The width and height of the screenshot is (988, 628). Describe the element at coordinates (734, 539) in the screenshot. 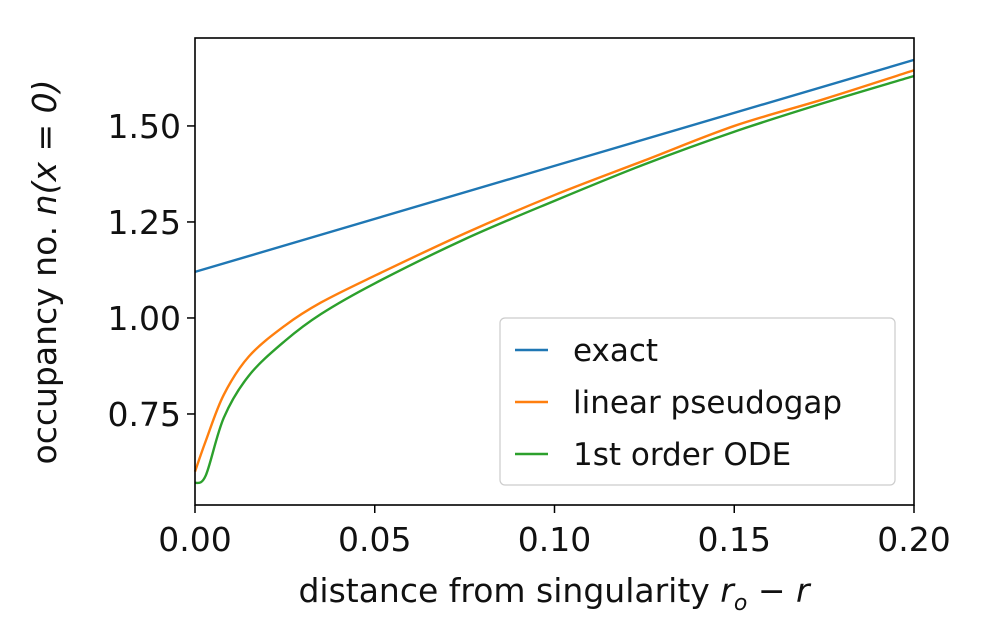

I see `x-tick-label: 0.15` at that location.